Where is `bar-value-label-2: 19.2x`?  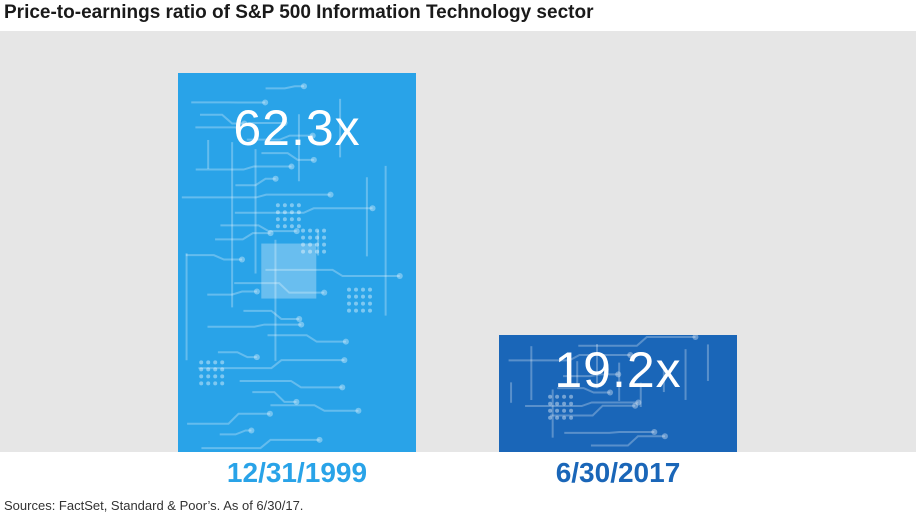
bar-value-label-2: 19.2x is located at coordinates (618, 370).